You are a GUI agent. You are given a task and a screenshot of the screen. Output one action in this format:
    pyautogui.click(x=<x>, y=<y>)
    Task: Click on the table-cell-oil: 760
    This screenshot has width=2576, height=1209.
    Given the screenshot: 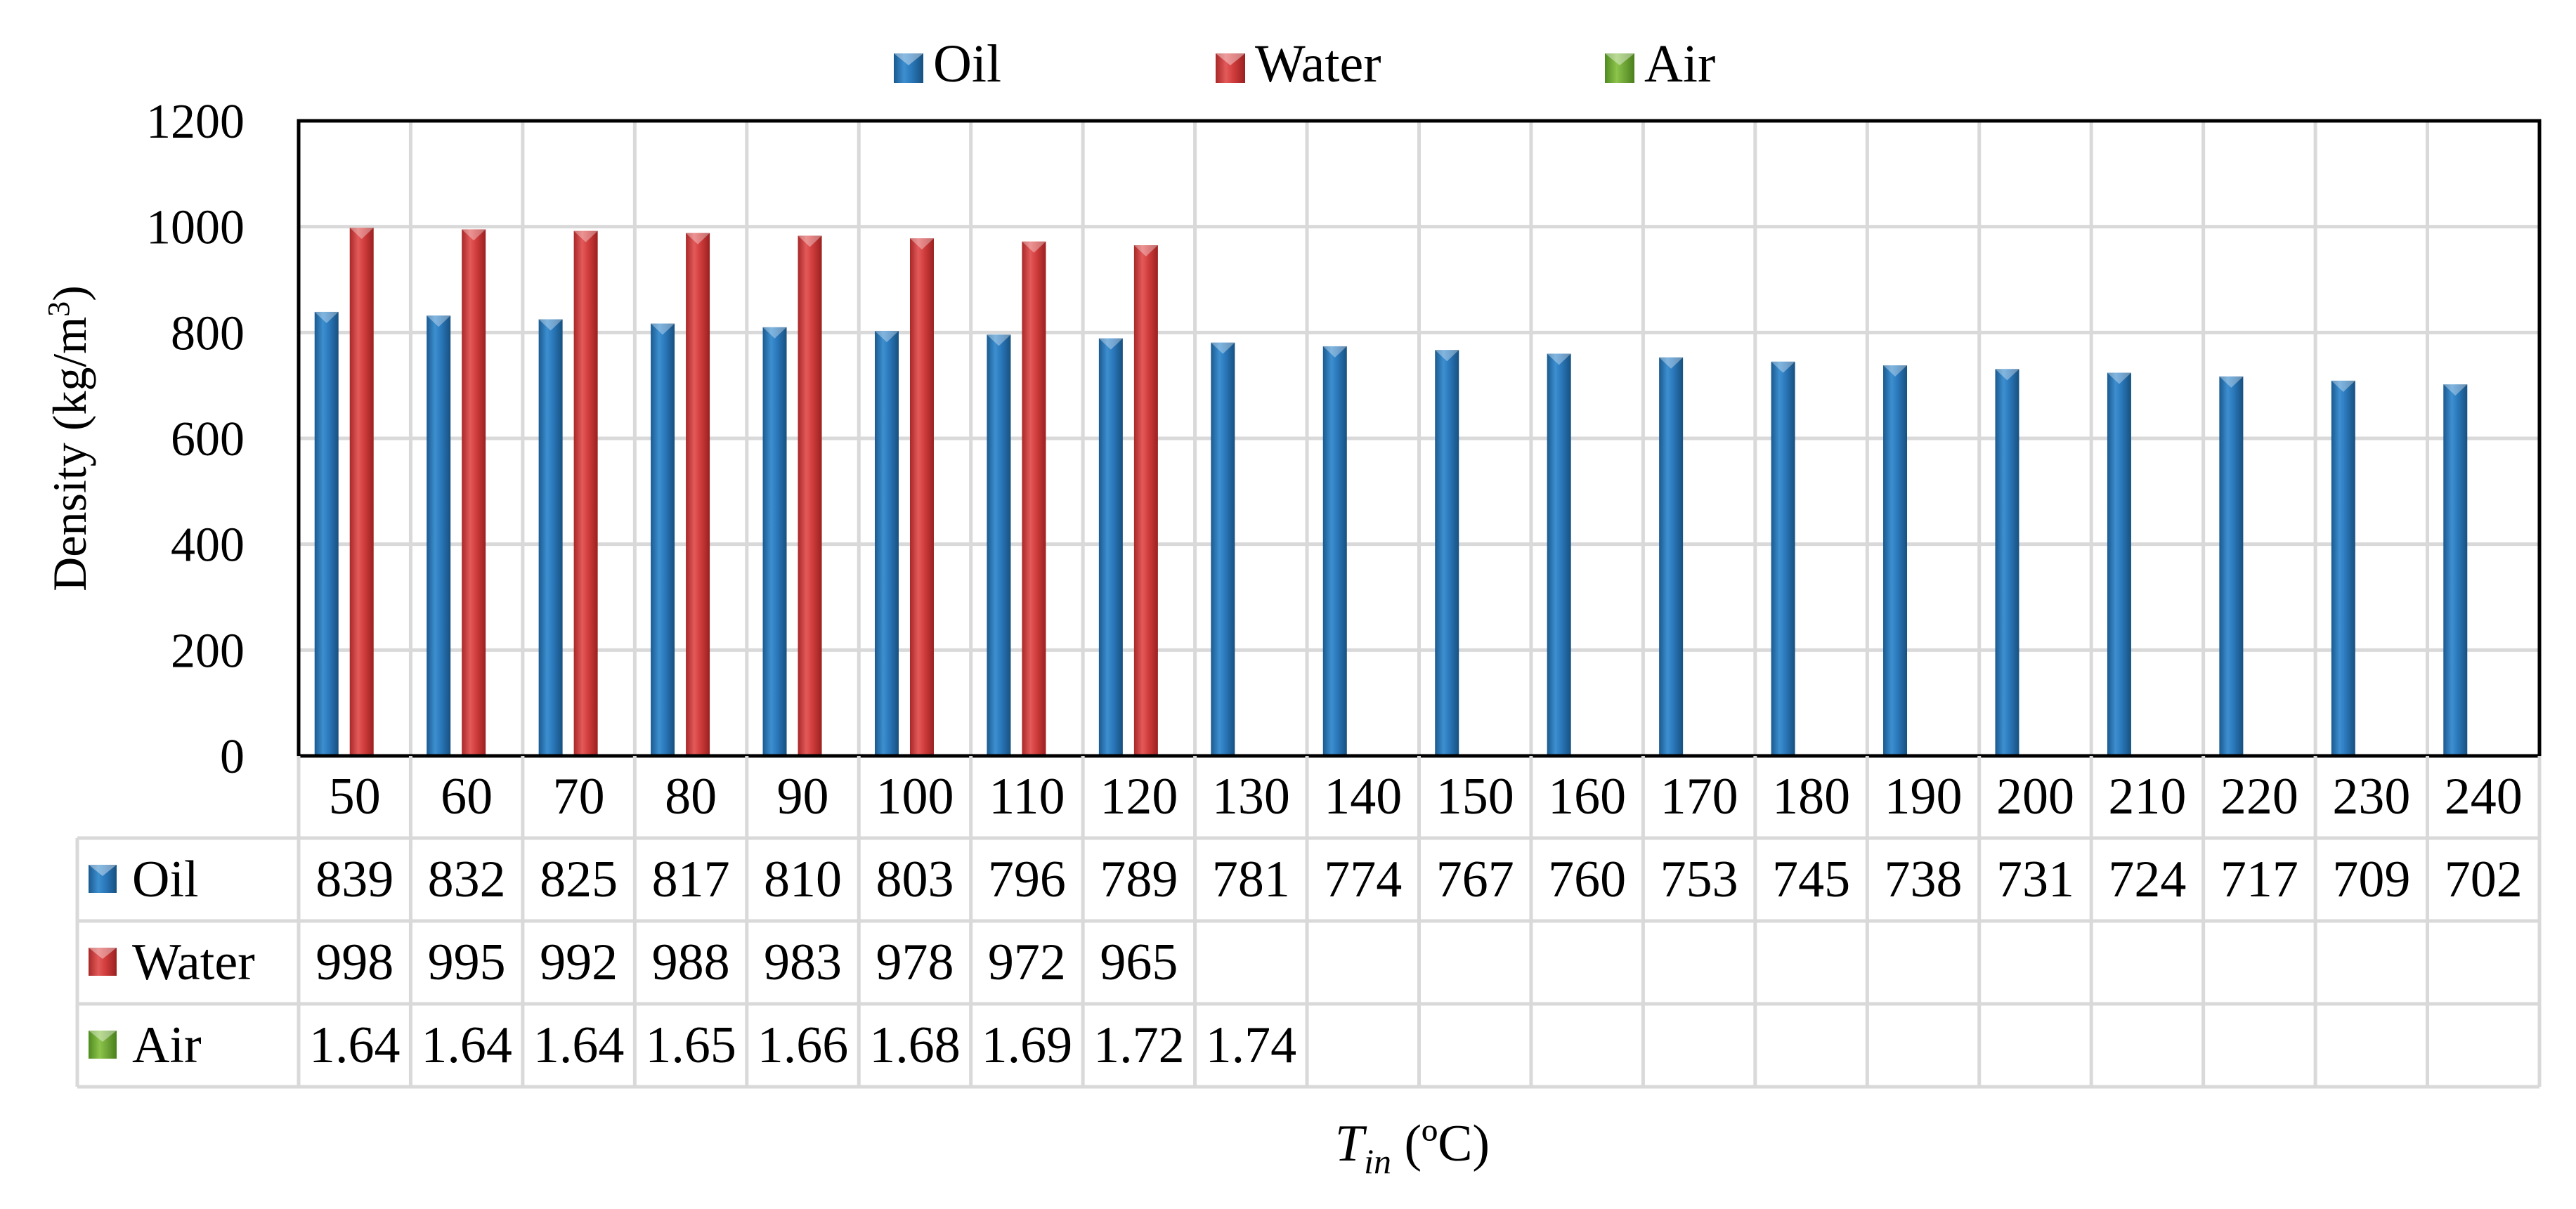 What is the action you would take?
    pyautogui.click(x=1587, y=879)
    